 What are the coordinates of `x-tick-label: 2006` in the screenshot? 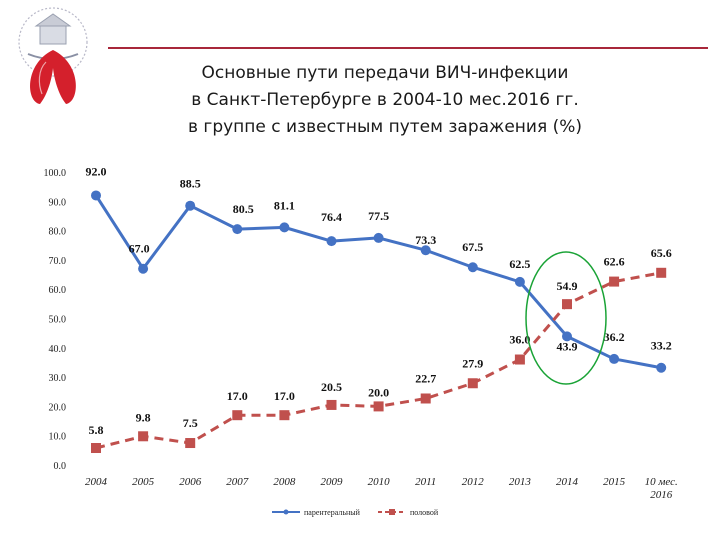 It's located at (190, 482).